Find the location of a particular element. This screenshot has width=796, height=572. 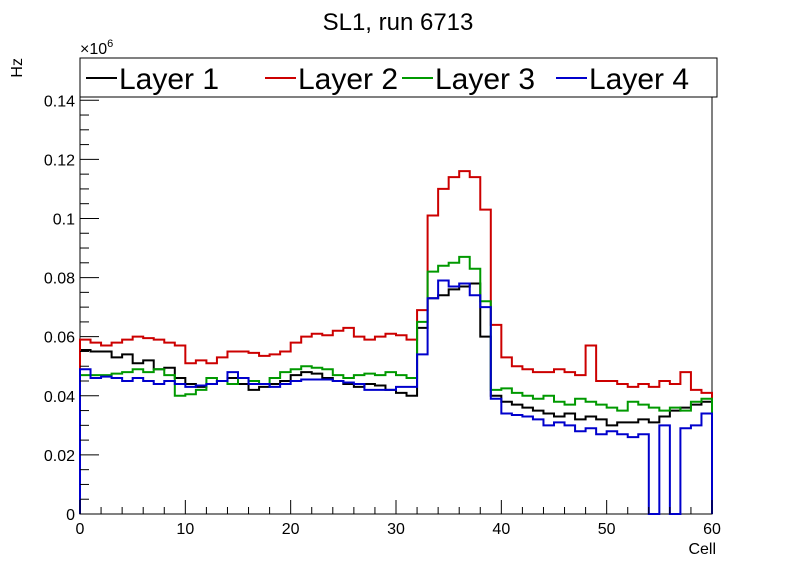

y-tick-label: 0.02 is located at coordinates (59, 456).